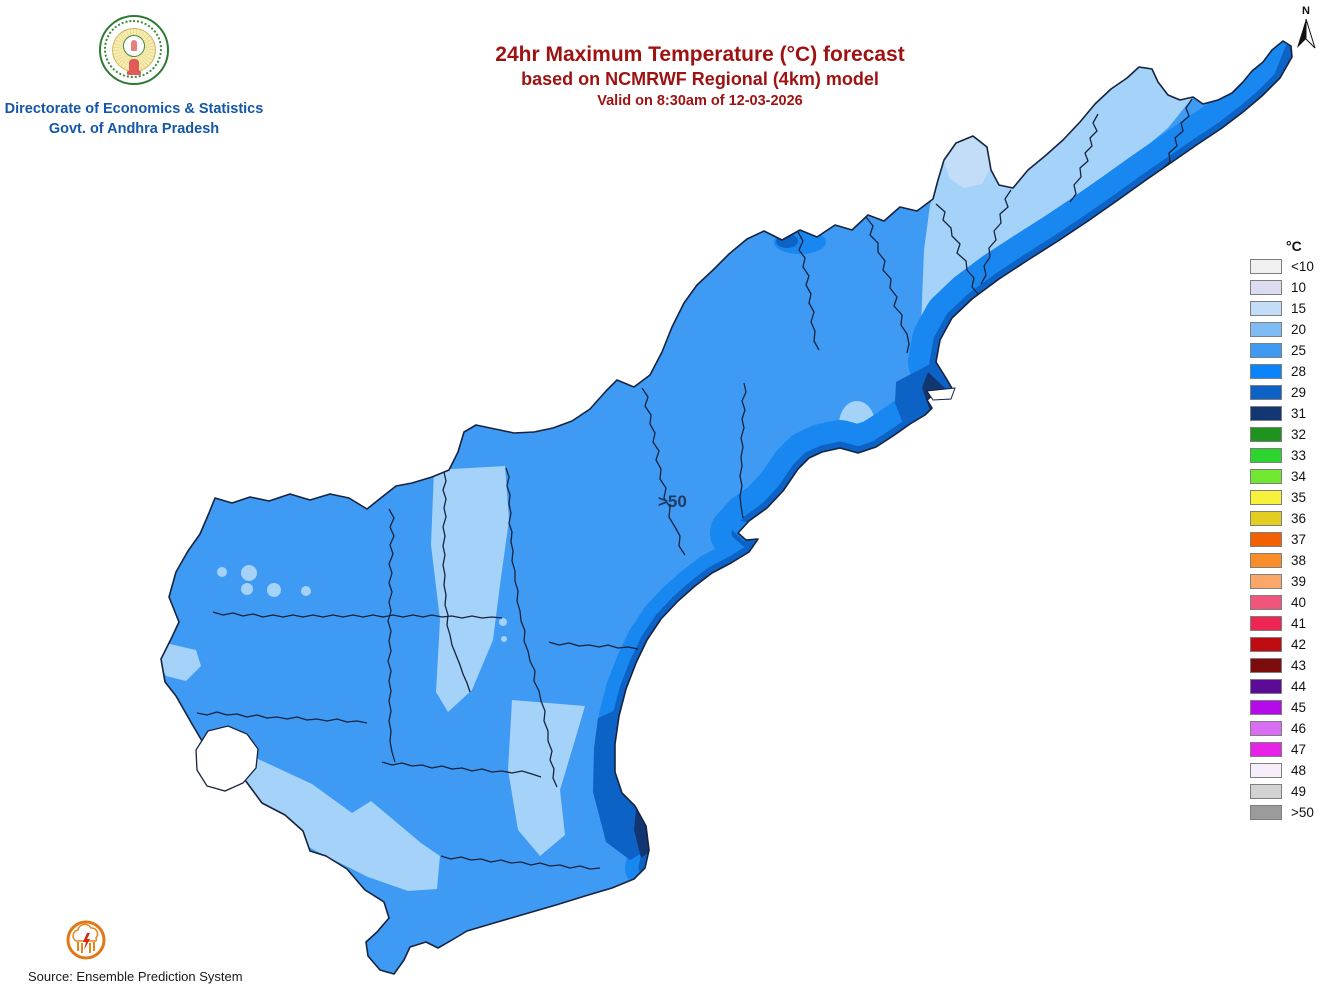  I want to click on temp-zone-15-paderu, so click(967, 162).